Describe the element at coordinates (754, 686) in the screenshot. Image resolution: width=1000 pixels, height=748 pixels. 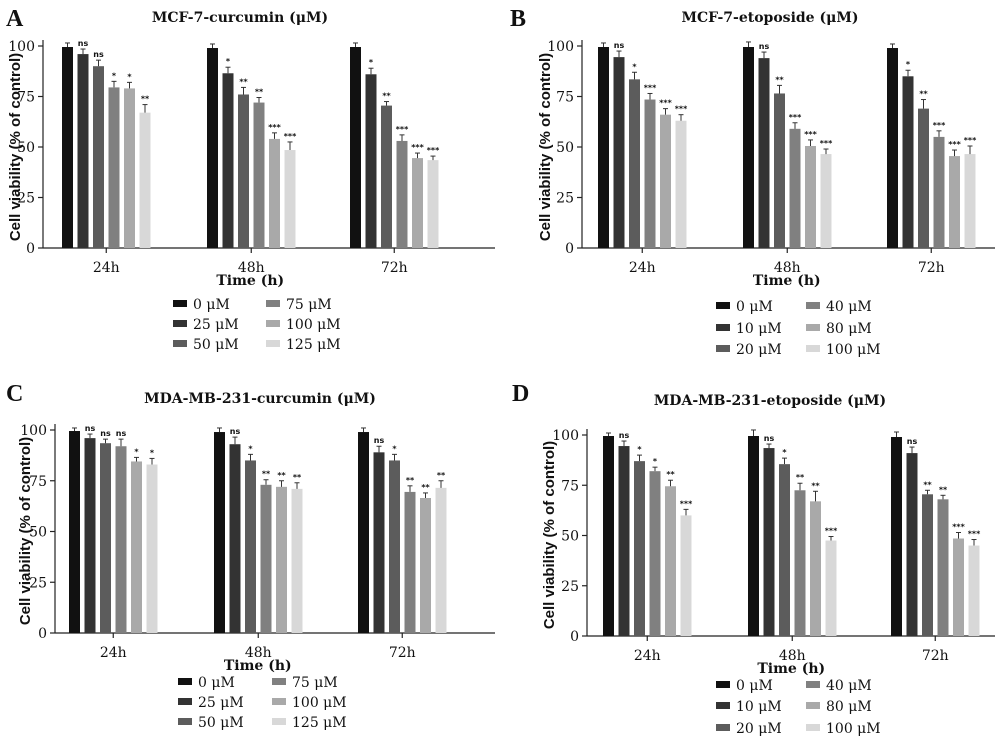
I see `legend-label: 0 μM` at that location.